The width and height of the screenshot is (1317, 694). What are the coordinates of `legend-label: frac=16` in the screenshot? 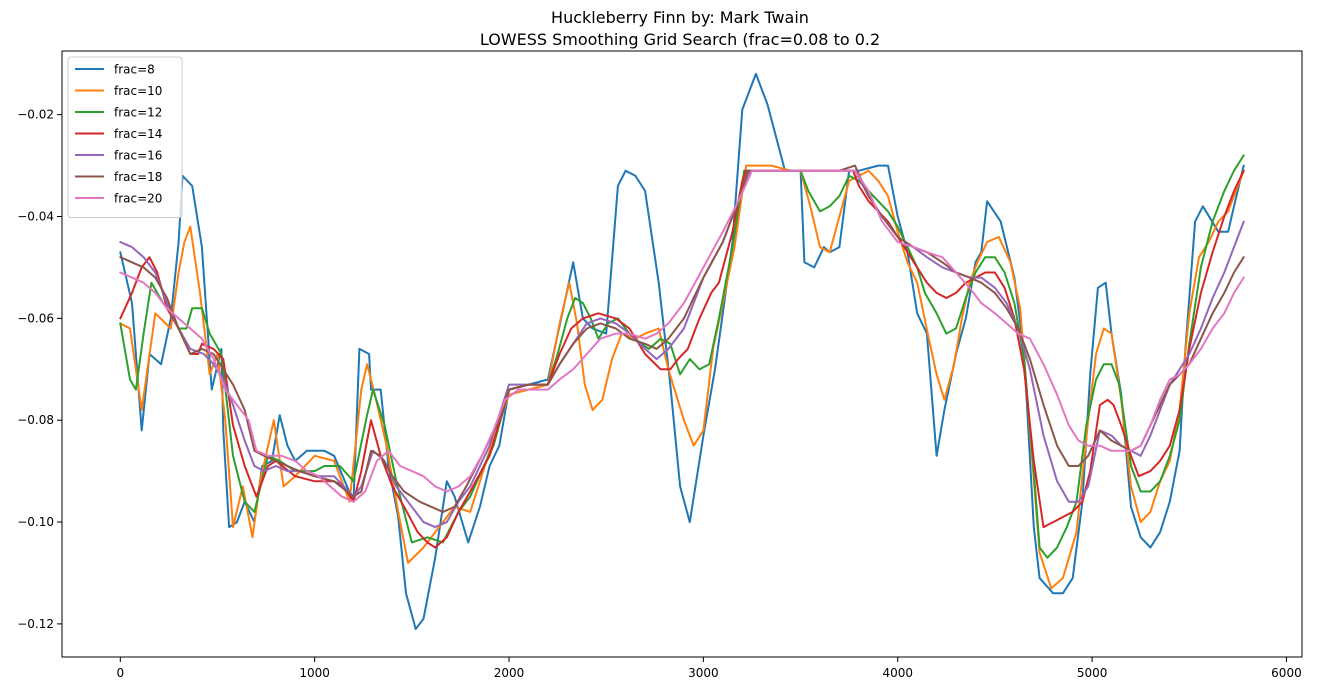 It's located at (138, 156).